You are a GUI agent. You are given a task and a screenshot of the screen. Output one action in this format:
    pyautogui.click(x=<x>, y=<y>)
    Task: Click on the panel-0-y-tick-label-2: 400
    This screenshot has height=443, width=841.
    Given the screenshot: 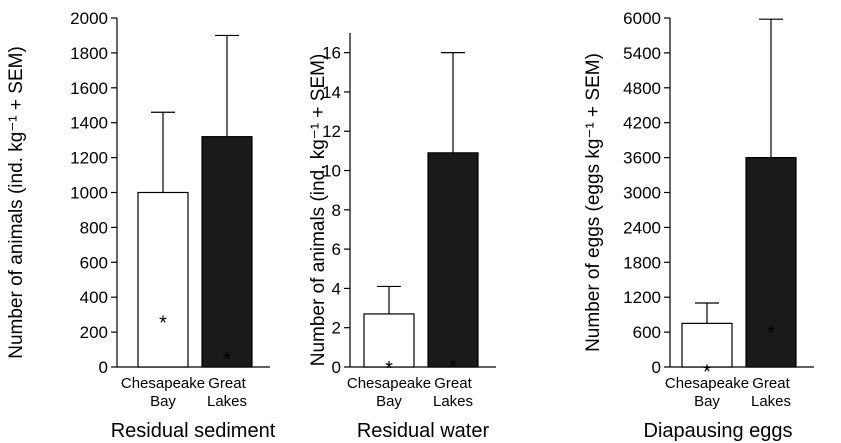 What is the action you would take?
    pyautogui.click(x=94, y=297)
    